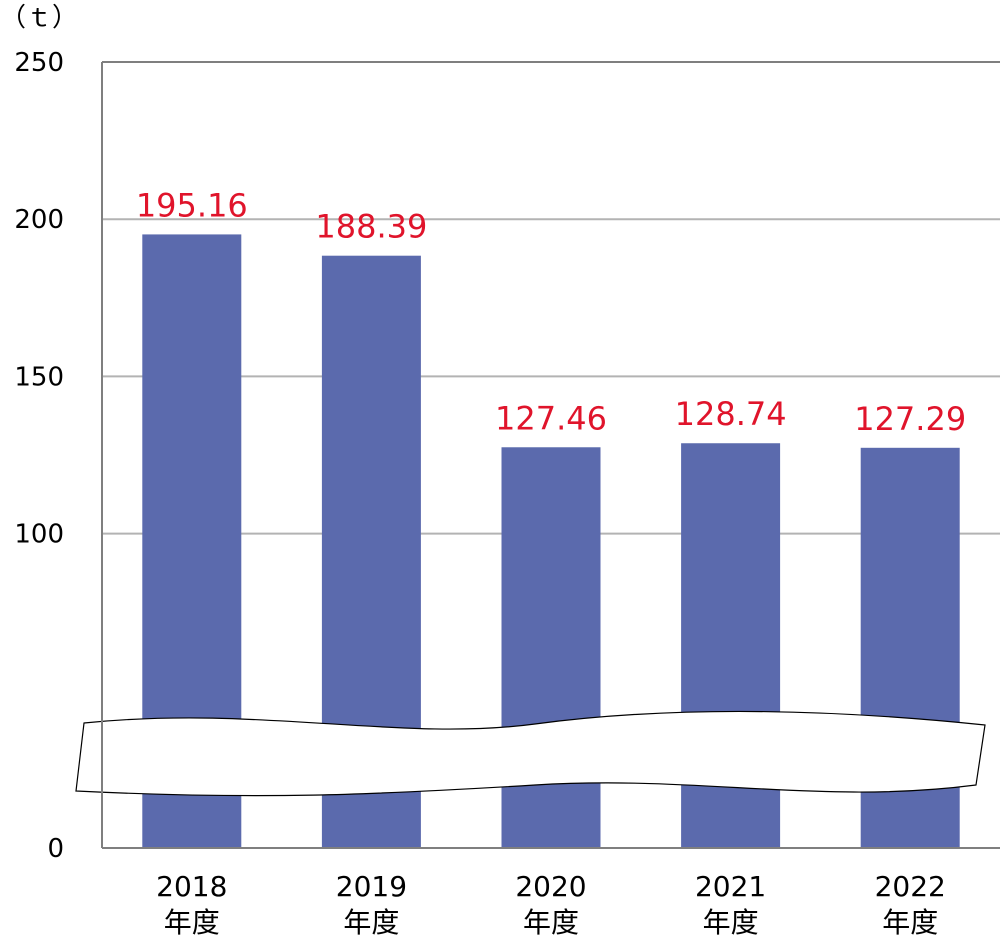  Describe the element at coordinates (55, 849) in the screenshot. I see `y-tick-label: 0` at that location.